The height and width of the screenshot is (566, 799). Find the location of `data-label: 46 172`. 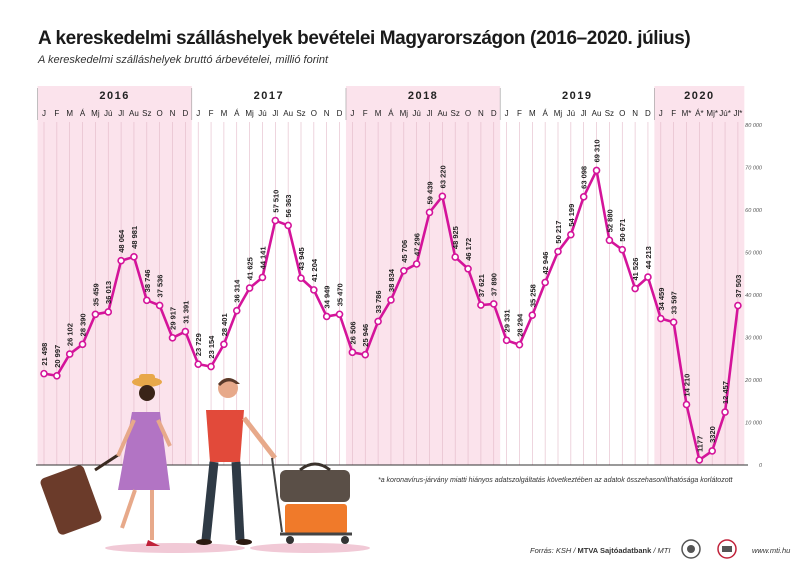

data-label: 46 172 is located at coordinates (468, 249).